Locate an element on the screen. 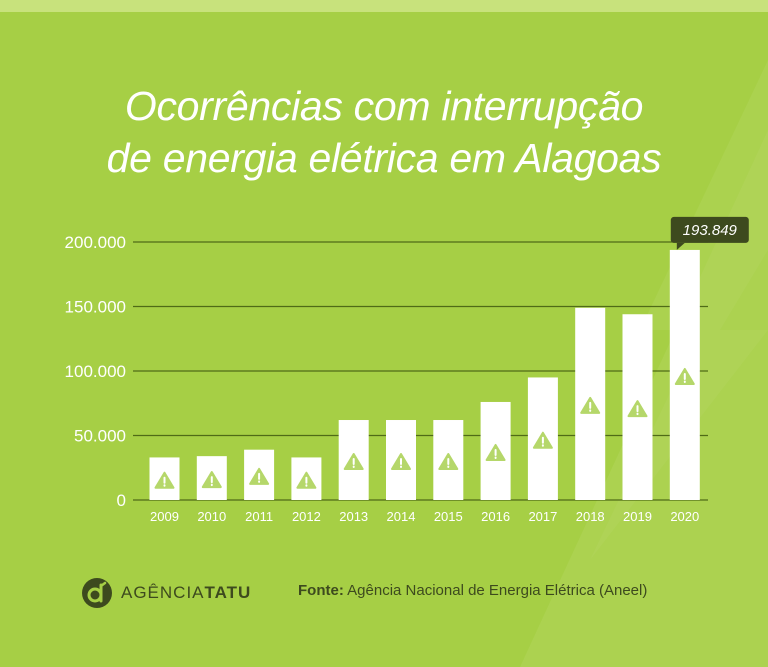 The width and height of the screenshot is (768, 667). value-callout is located at coordinates (709, 229).